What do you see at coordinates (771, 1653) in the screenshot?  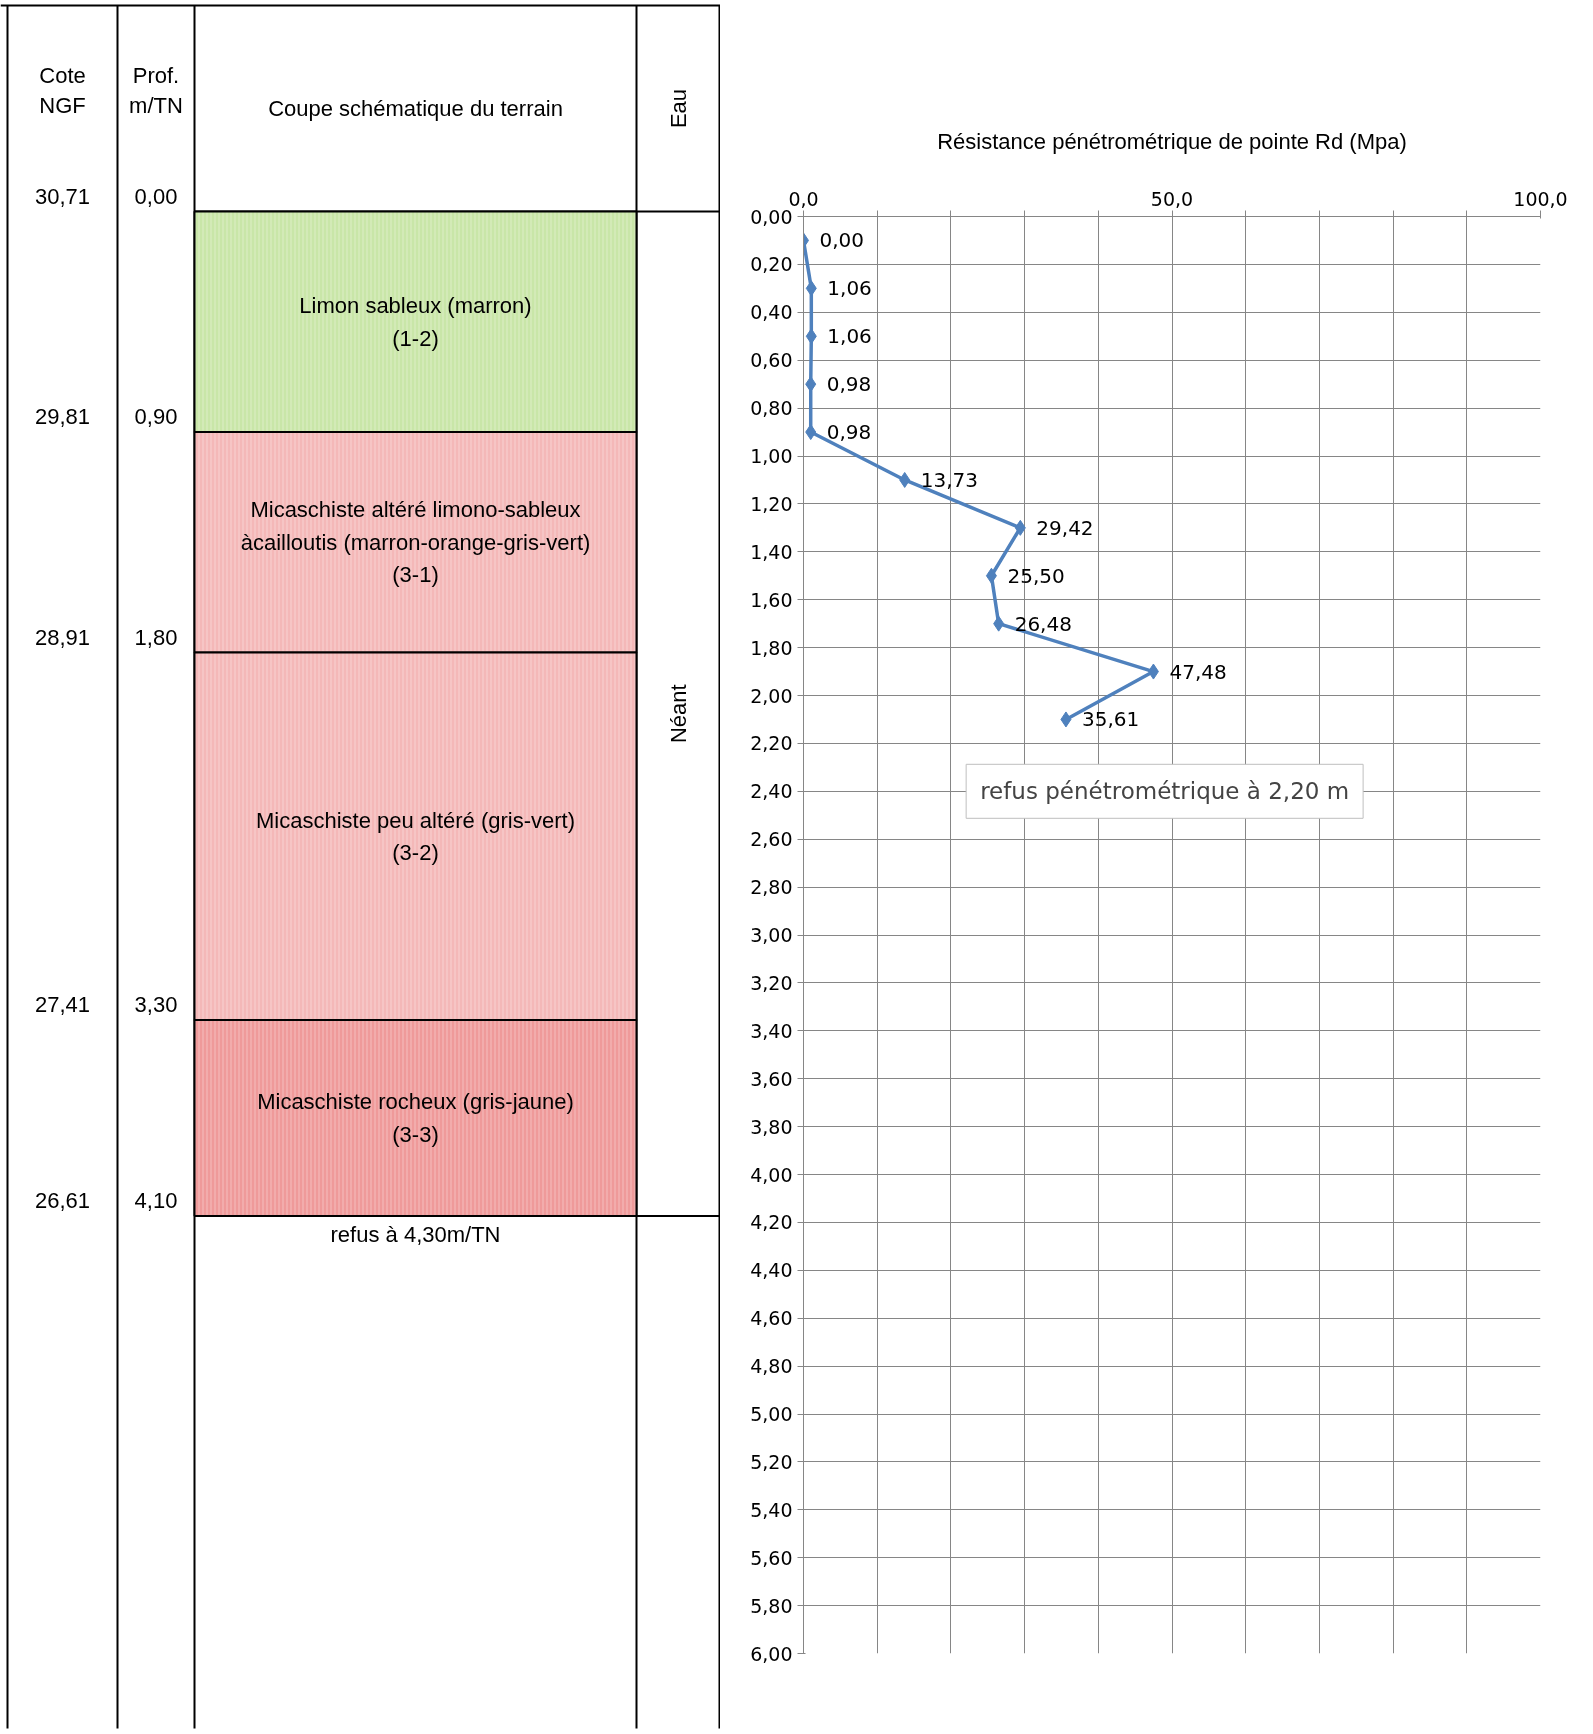 I see `y-tick-label: 6,00` at bounding box center [771, 1653].